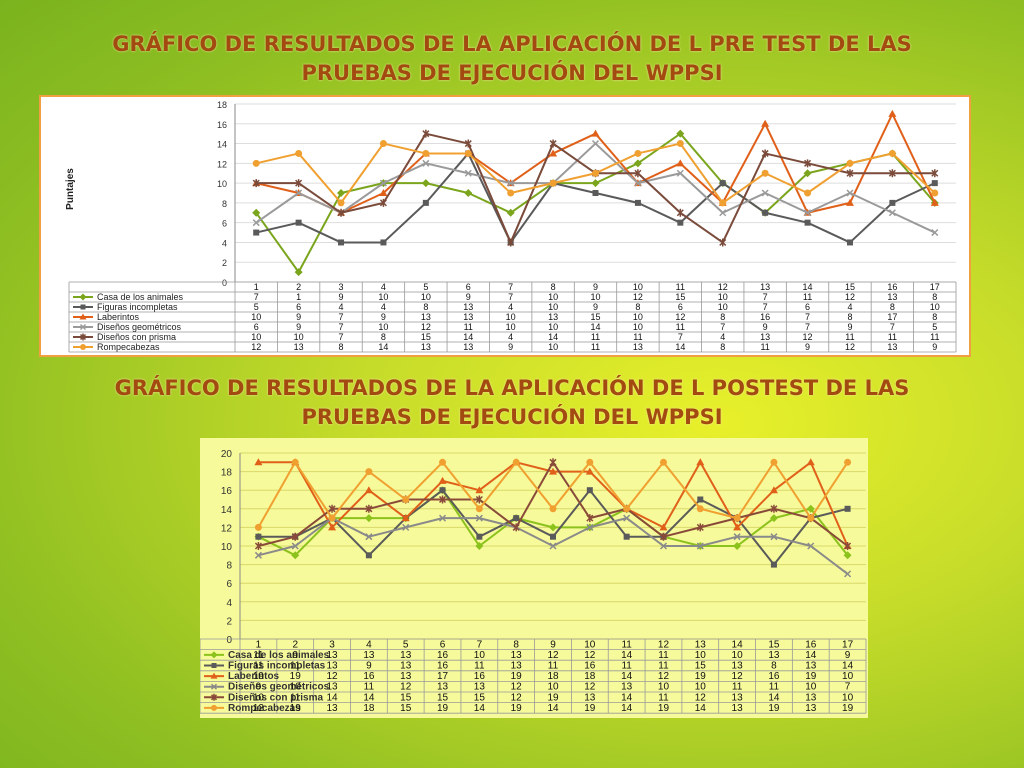 Image resolution: width=1024 pixels, height=768 pixels. What do you see at coordinates (425, 287) in the screenshot?
I see `undefined-x-tick-label: 5` at bounding box center [425, 287].